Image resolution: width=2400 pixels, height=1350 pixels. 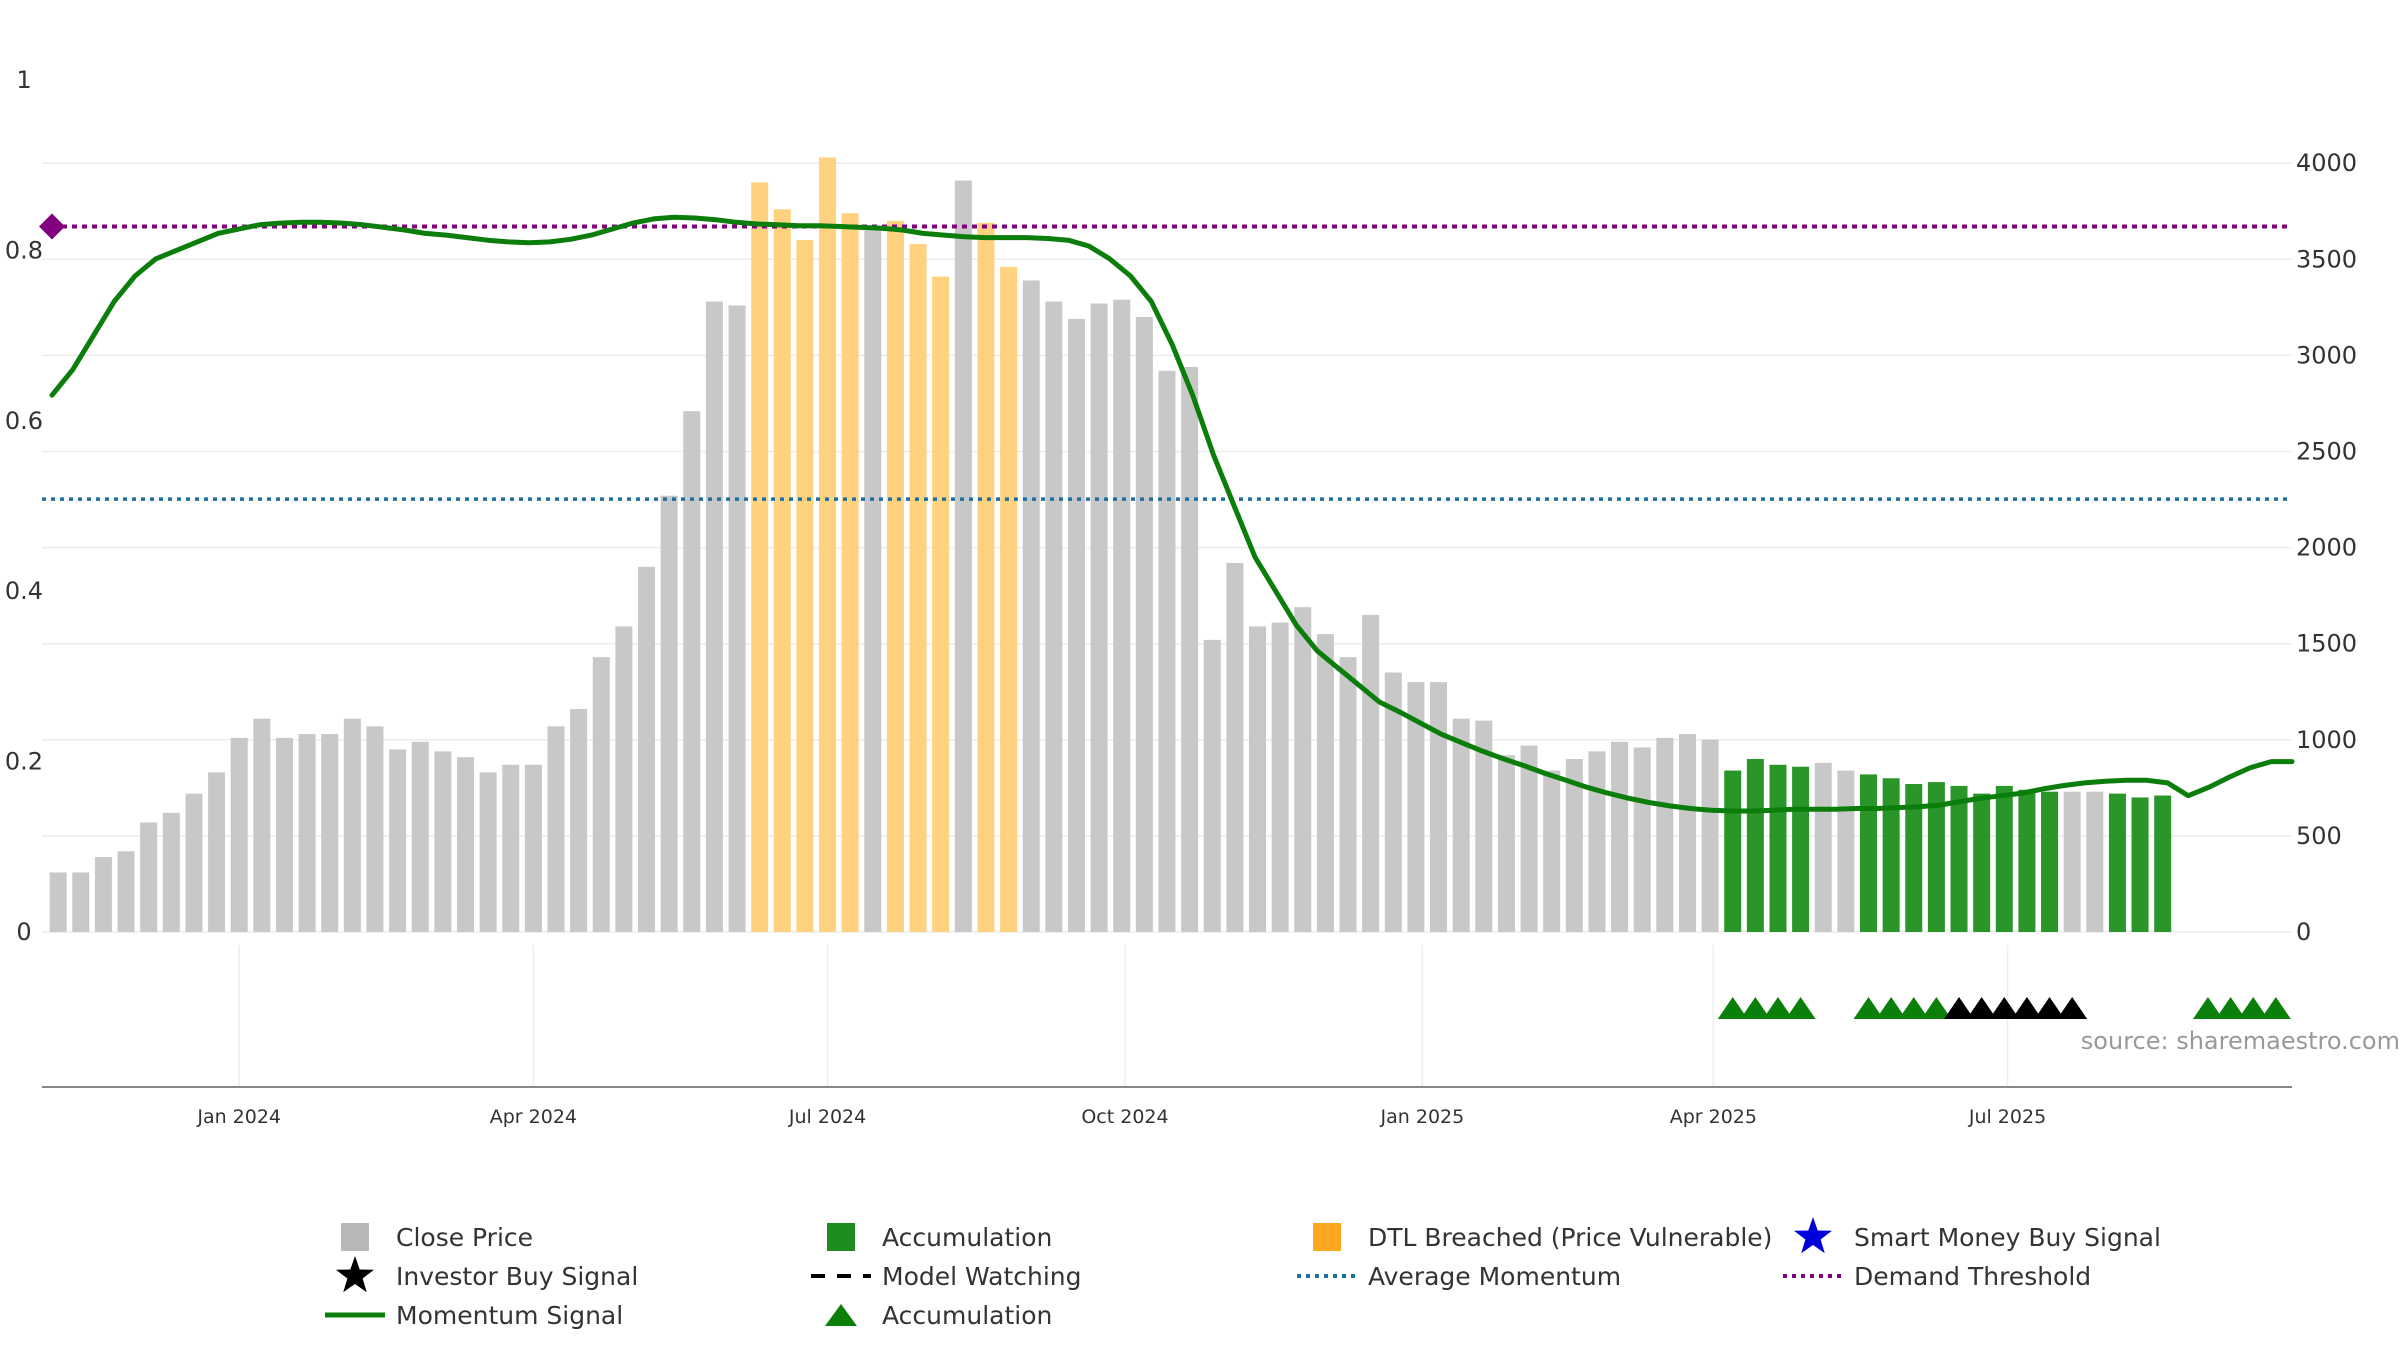 I want to click on legend-item: Momentum Signal, so click(x=474, y=1315).